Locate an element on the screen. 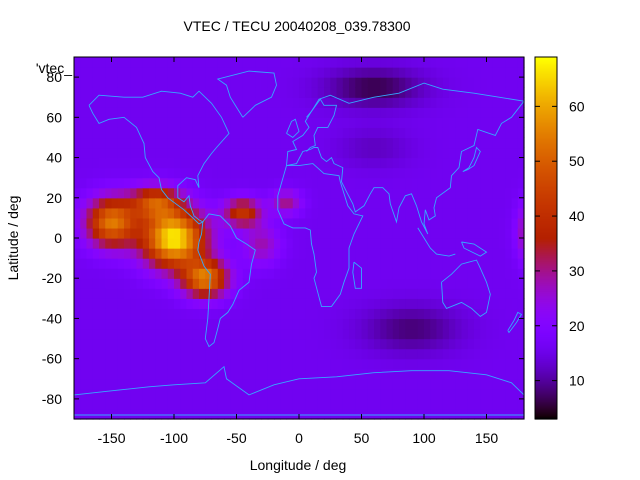 The height and width of the screenshot is (480, 640). x-tick-label: 150 is located at coordinates (487, 438).